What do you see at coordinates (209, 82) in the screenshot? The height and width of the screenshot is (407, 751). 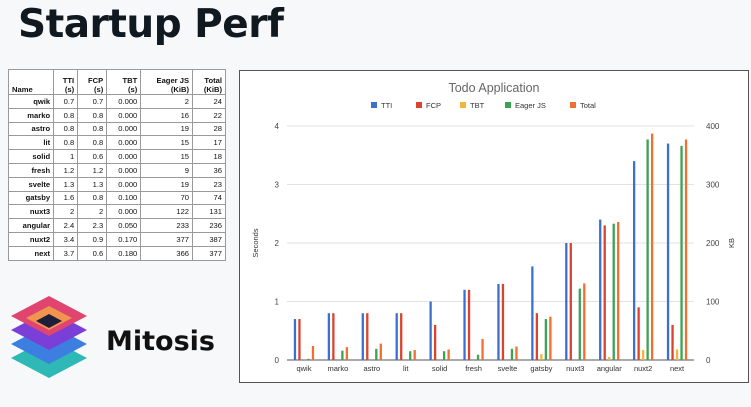 I see `column-header: Total (KiB)` at bounding box center [209, 82].